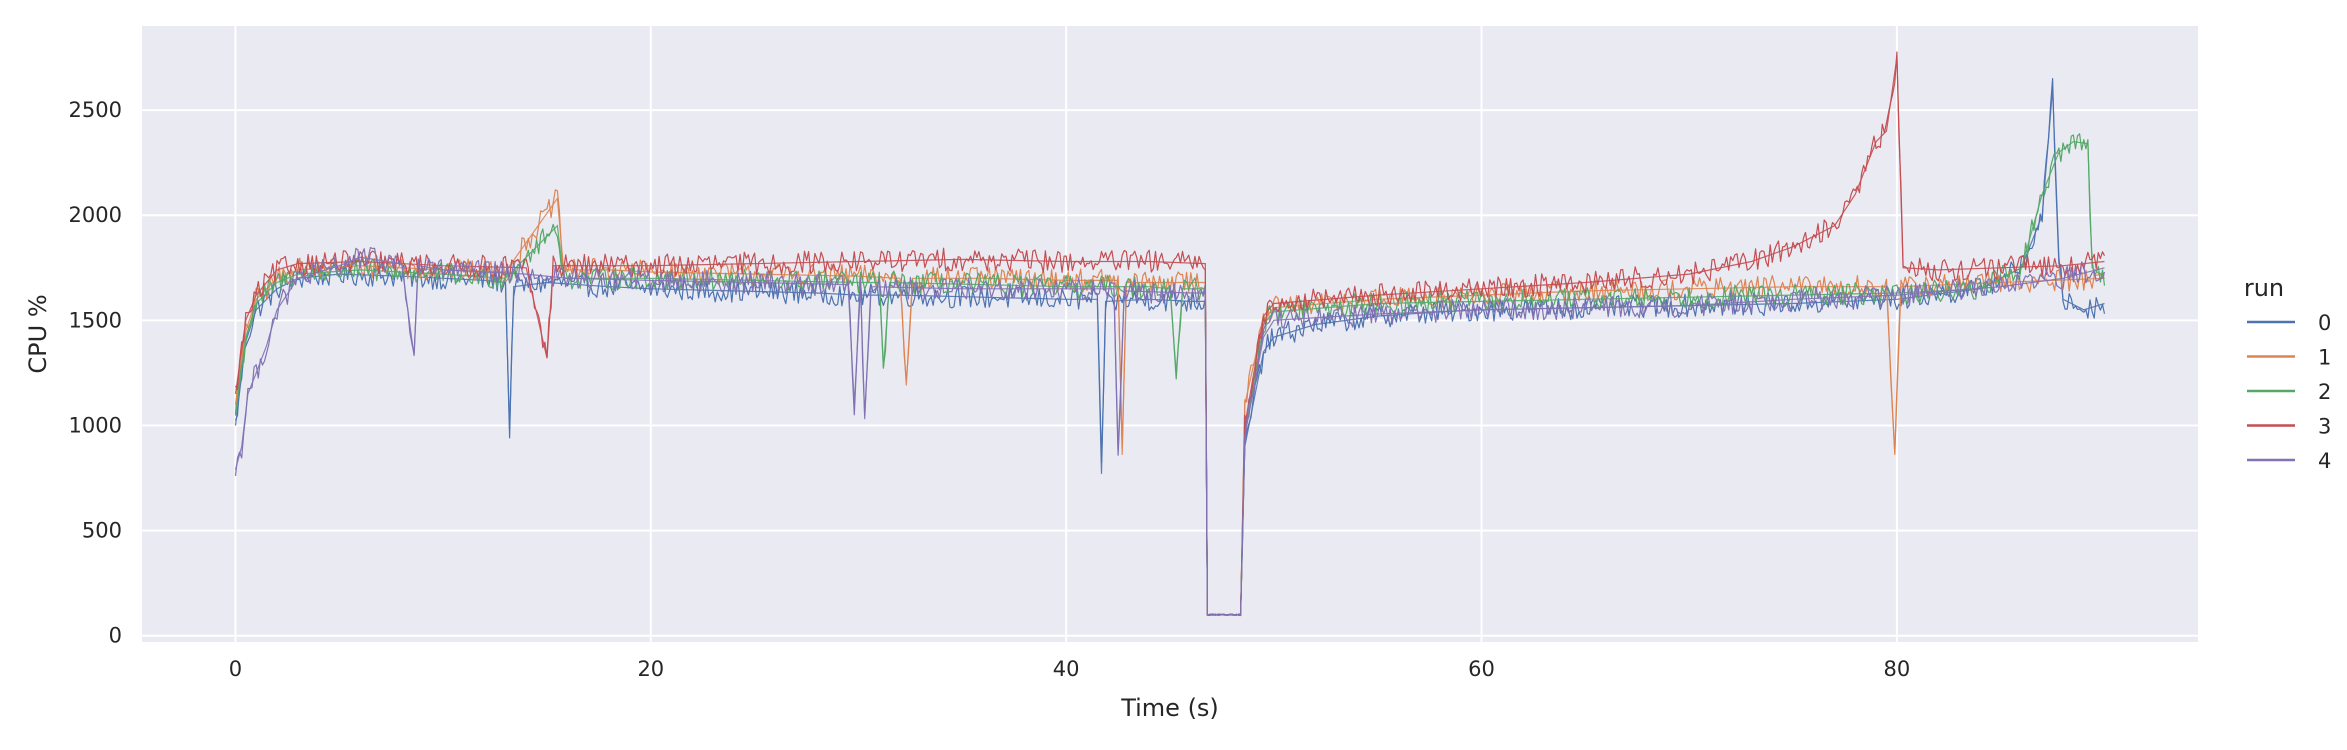 This screenshot has height=750, width=2347. What do you see at coordinates (2324, 392) in the screenshot?
I see `legend-label-run-2: 2` at bounding box center [2324, 392].